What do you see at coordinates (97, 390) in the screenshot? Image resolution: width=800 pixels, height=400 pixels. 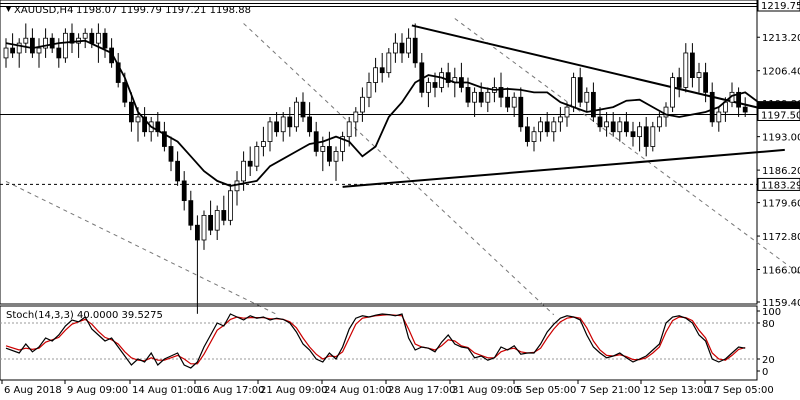 I see `time-tick-label: 9 Aug 09:00` at bounding box center [97, 390].